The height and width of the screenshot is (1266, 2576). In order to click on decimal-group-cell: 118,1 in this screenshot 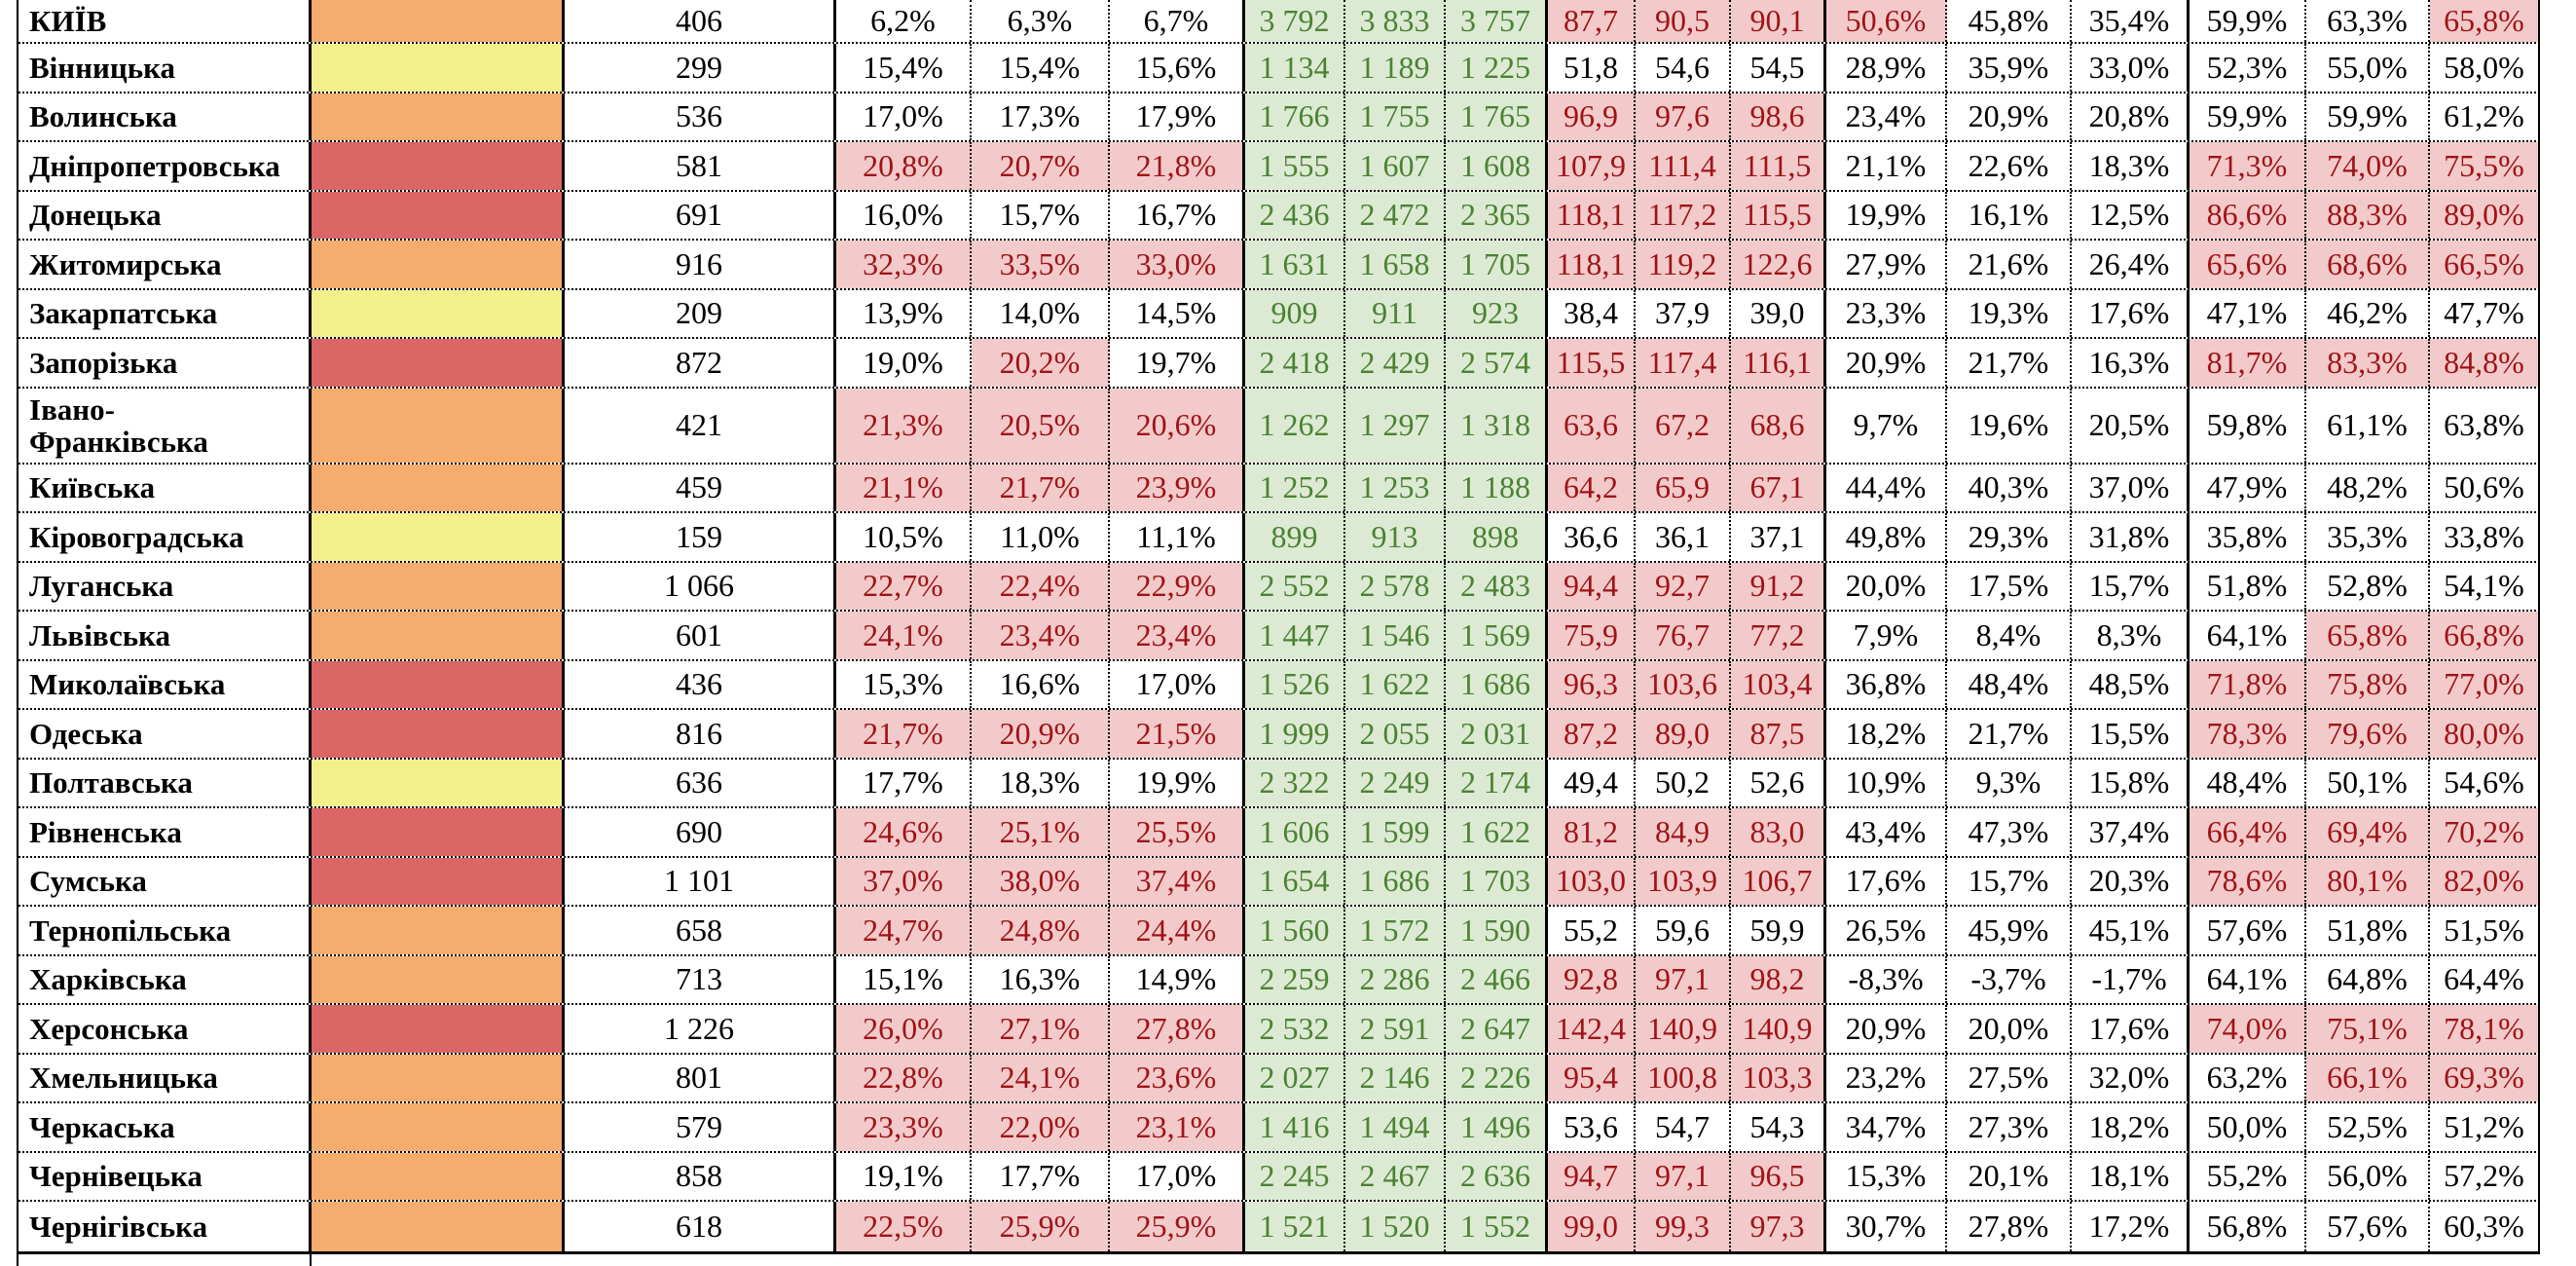, I will do `click(1592, 215)`.